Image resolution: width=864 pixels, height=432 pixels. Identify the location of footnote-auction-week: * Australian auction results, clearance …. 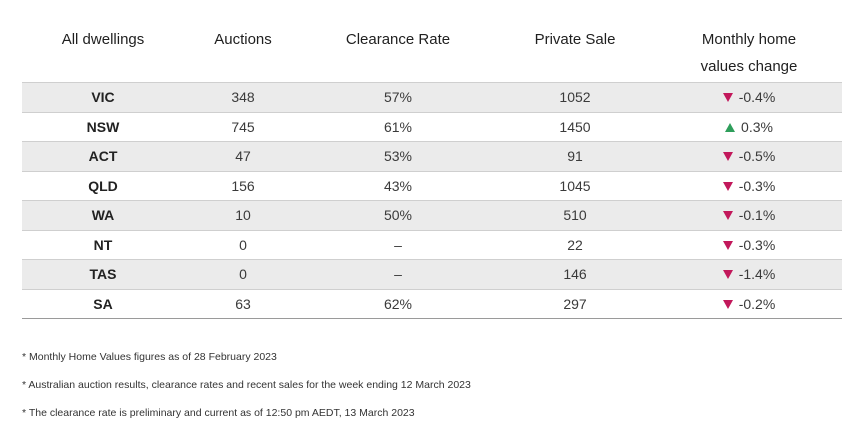
(246, 385).